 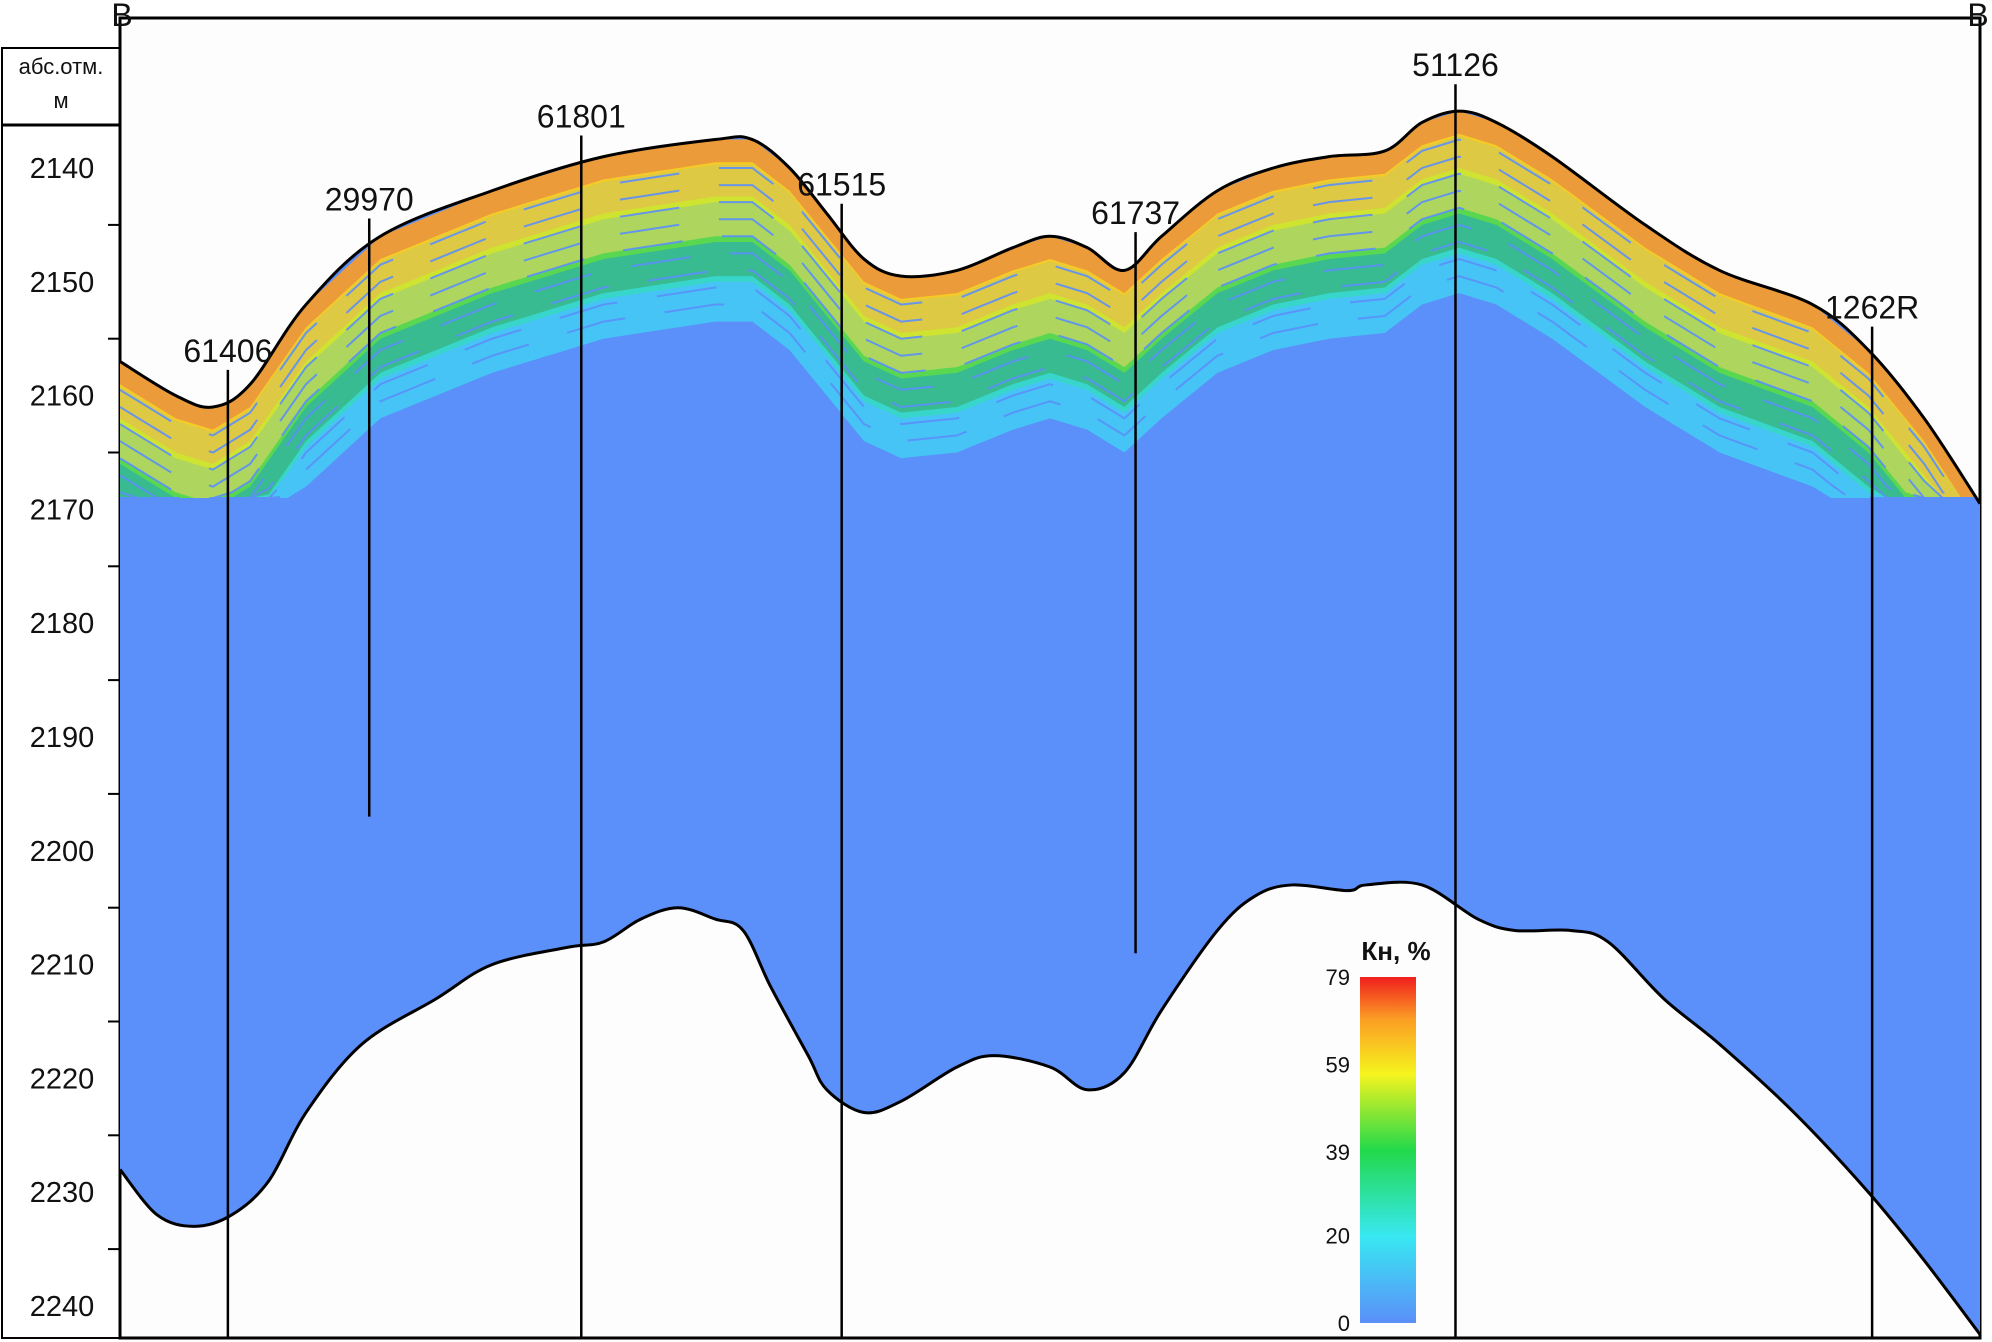 I want to click on depth-axis-frame, so click(x=61, y=693).